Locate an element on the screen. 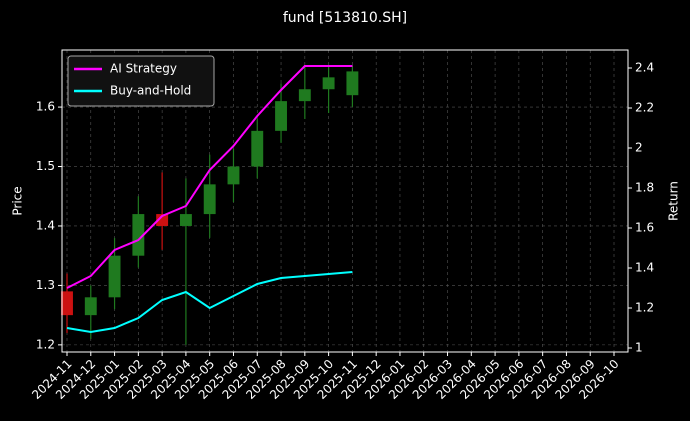  line-series is located at coordinates (209, 302).